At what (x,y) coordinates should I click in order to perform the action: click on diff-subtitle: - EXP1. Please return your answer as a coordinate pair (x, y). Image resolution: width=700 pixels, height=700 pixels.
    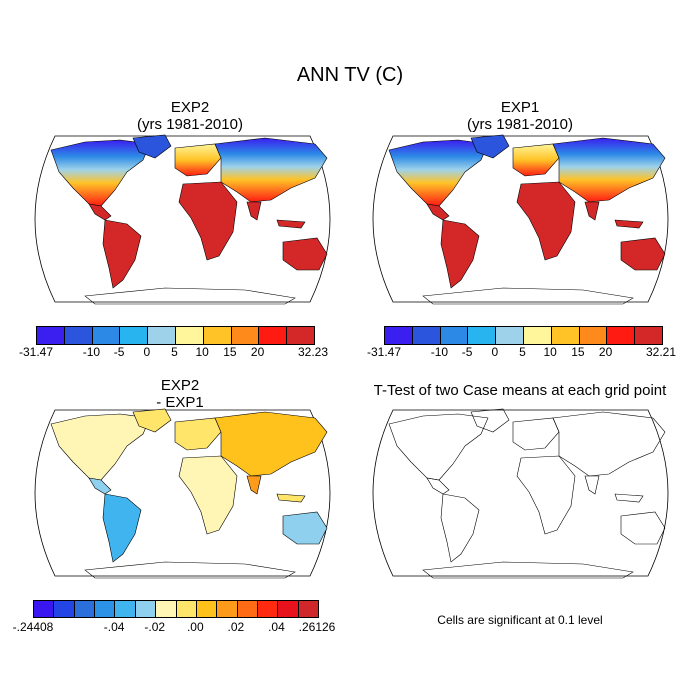
    Looking at the image, I should click on (180, 402).